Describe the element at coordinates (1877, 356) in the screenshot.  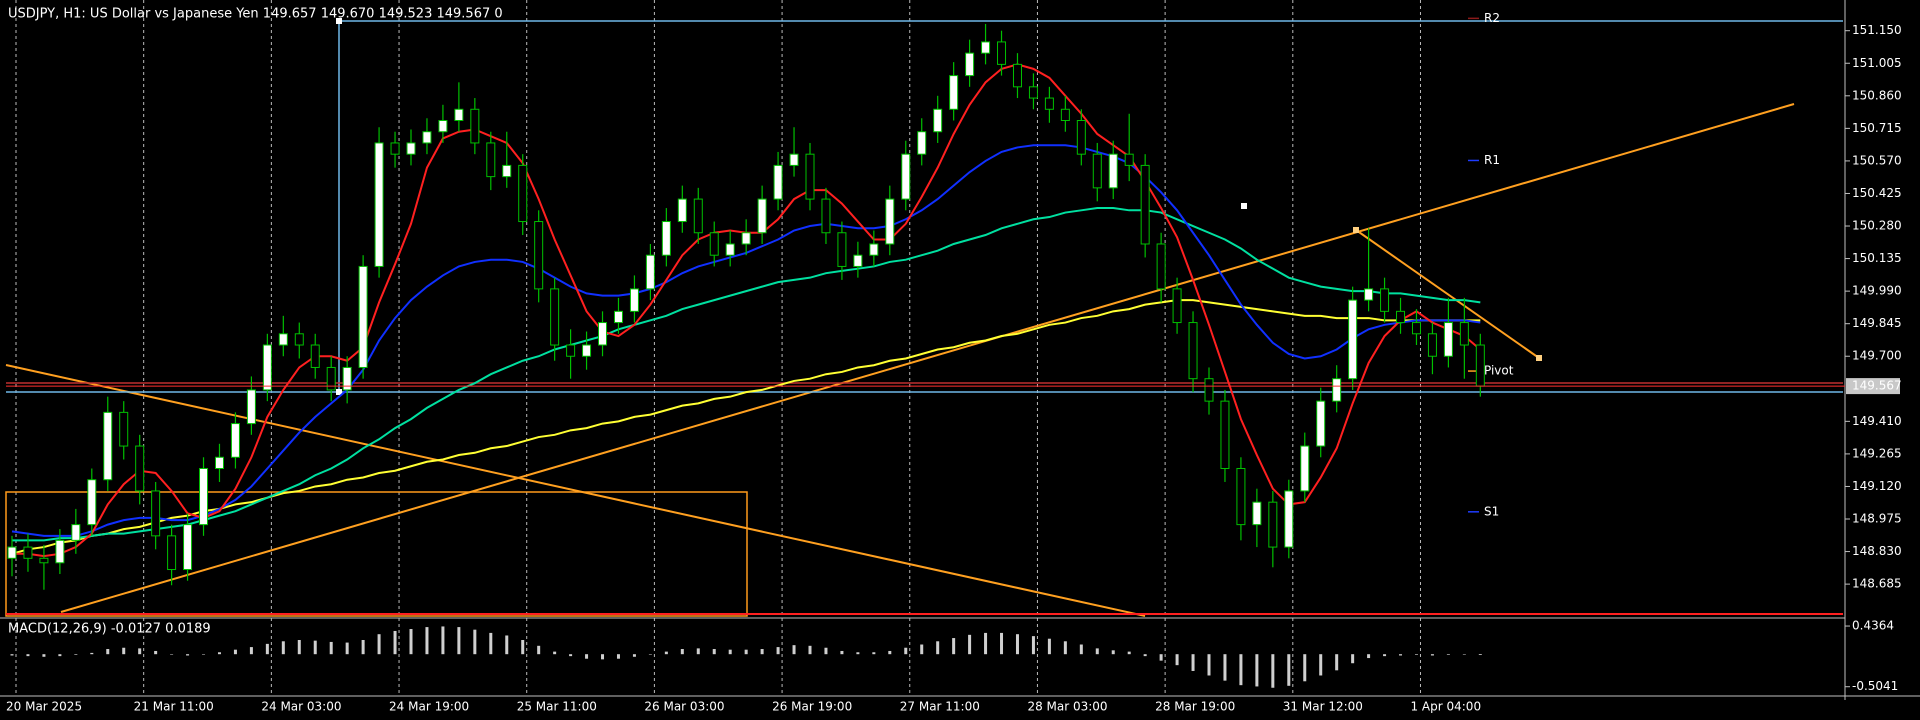
I see `y-tick-label: 149.700` at that location.